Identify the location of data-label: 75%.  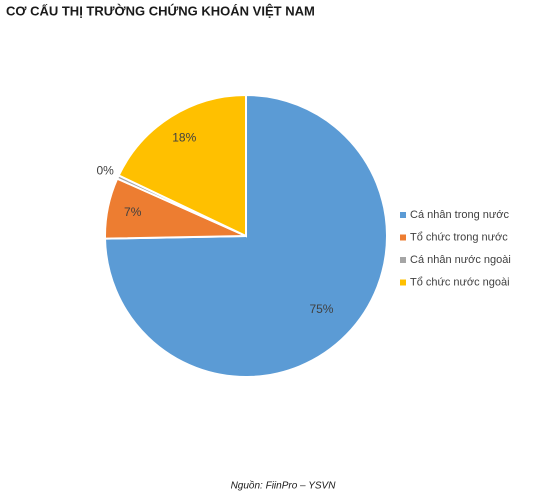
(321, 309).